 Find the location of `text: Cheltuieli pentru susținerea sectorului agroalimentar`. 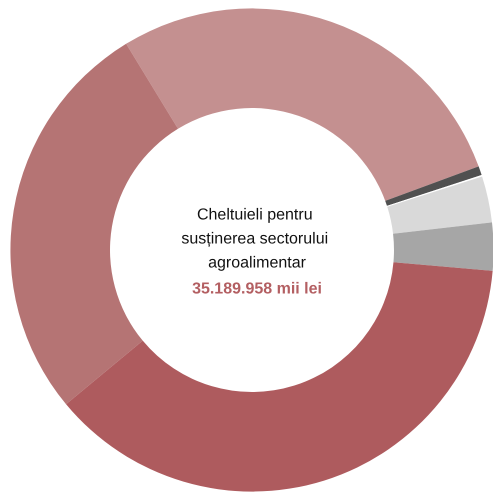

text: Cheltuieli pentru susținerea sectorului agroalimentar is located at coordinates (257, 239).